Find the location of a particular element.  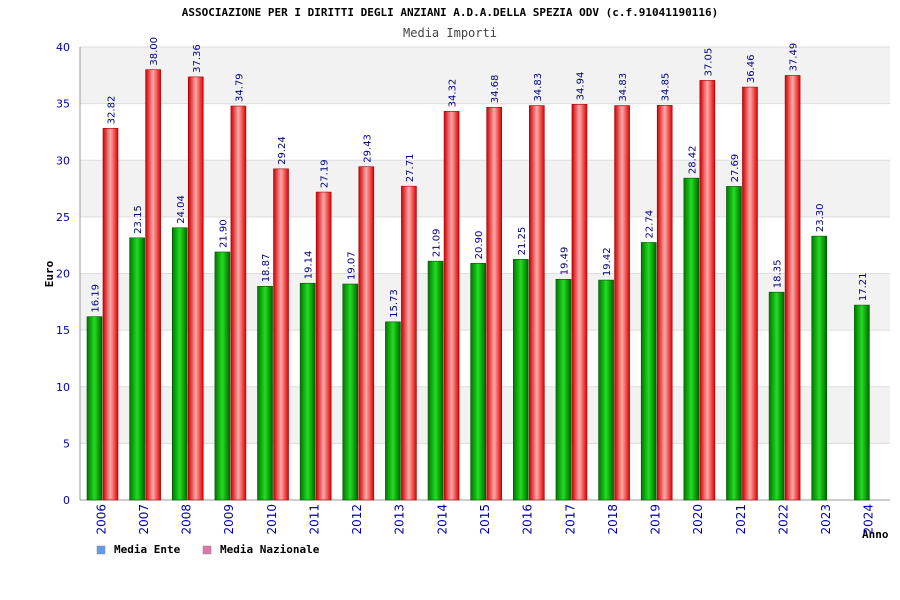

x-tick-label: 2012 is located at coordinates (357, 519).